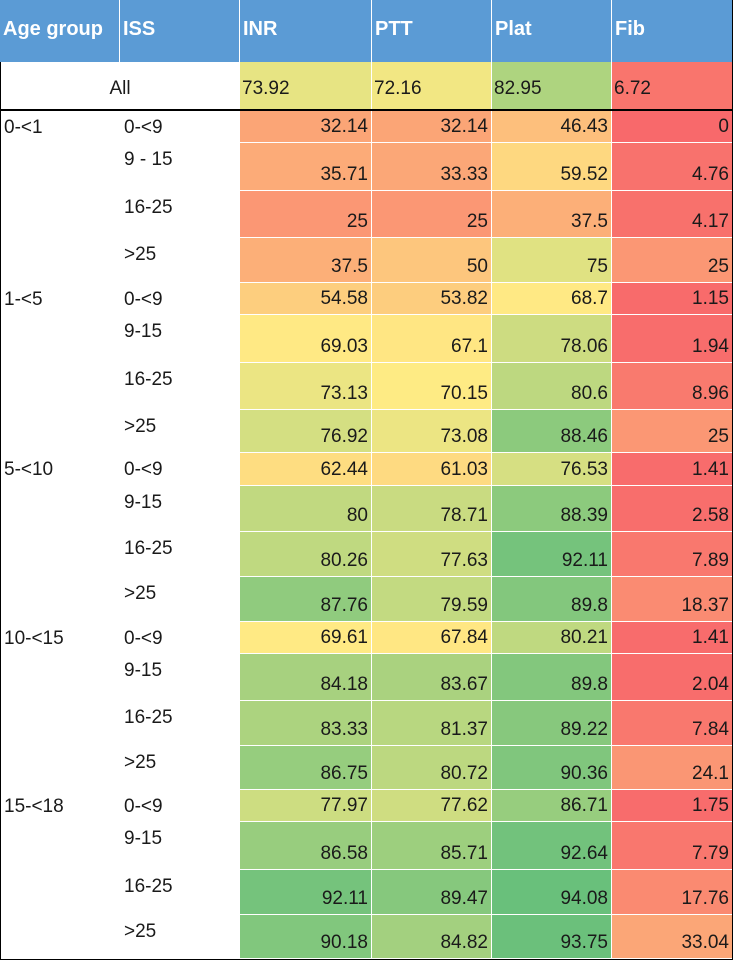 This screenshot has height=974, width=733. I want to click on table-cell-plat: 89.22, so click(552, 723).